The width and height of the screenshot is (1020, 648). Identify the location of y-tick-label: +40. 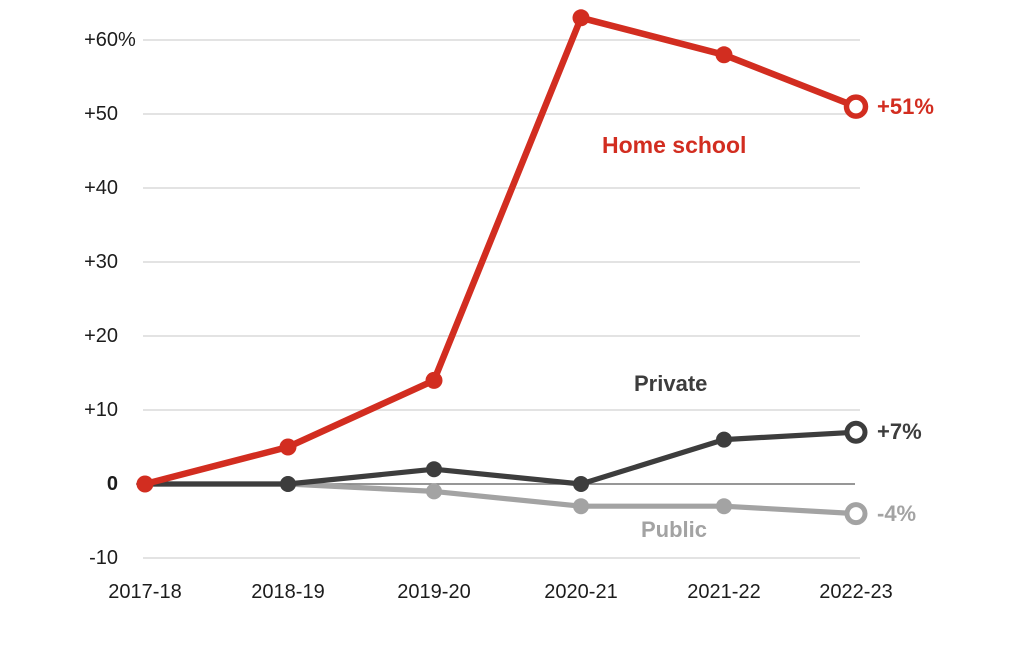
(101, 188).